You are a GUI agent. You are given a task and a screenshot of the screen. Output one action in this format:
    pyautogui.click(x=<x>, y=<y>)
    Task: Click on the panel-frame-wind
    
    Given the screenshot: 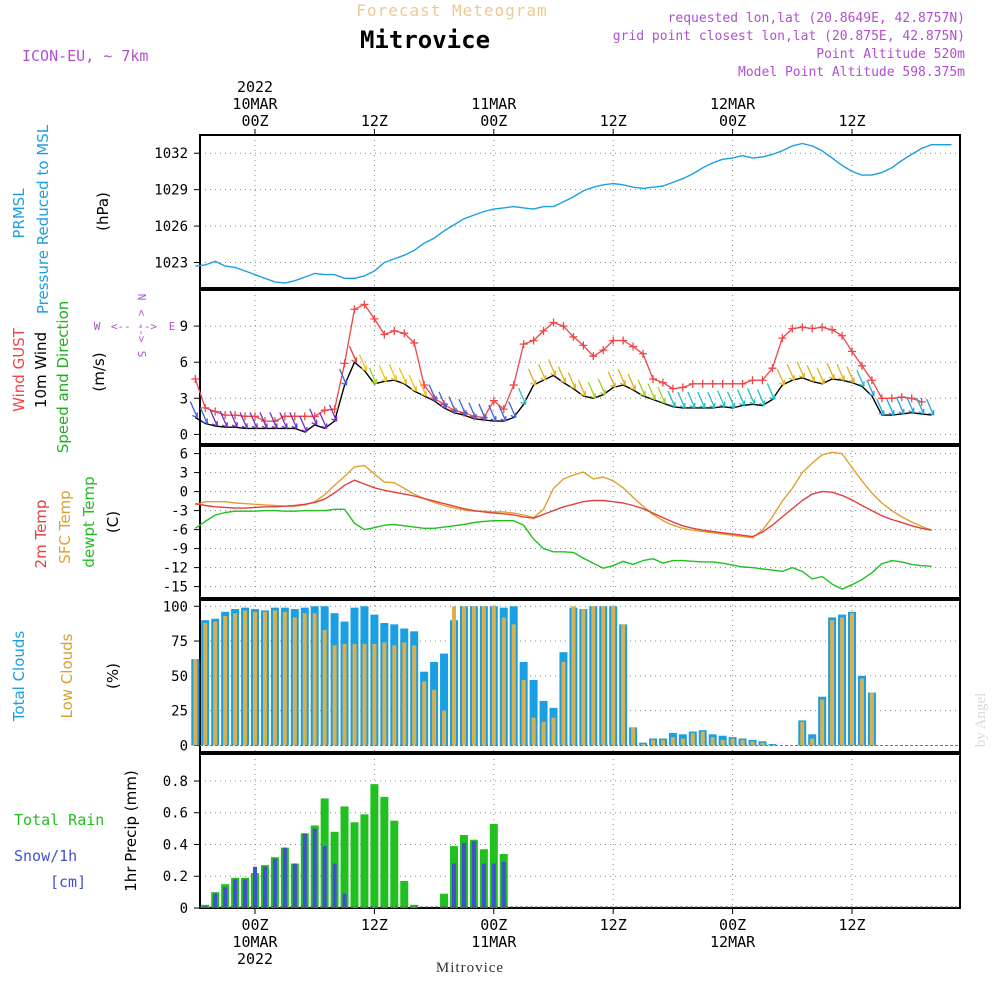 What is the action you would take?
    pyautogui.click(x=580, y=367)
    